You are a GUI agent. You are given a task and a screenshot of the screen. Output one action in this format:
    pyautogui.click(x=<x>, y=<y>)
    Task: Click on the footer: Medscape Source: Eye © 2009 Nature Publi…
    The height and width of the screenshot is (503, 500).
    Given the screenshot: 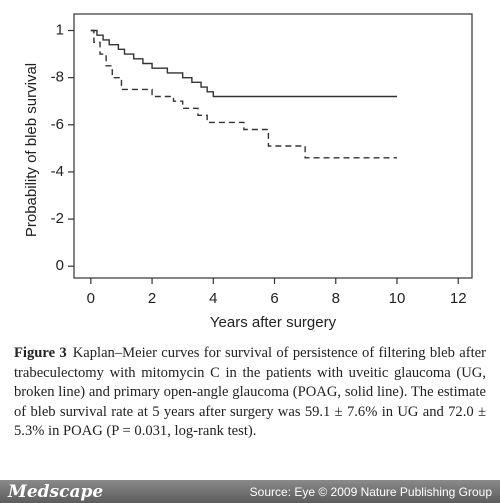 What is the action you would take?
    pyautogui.click(x=250, y=491)
    